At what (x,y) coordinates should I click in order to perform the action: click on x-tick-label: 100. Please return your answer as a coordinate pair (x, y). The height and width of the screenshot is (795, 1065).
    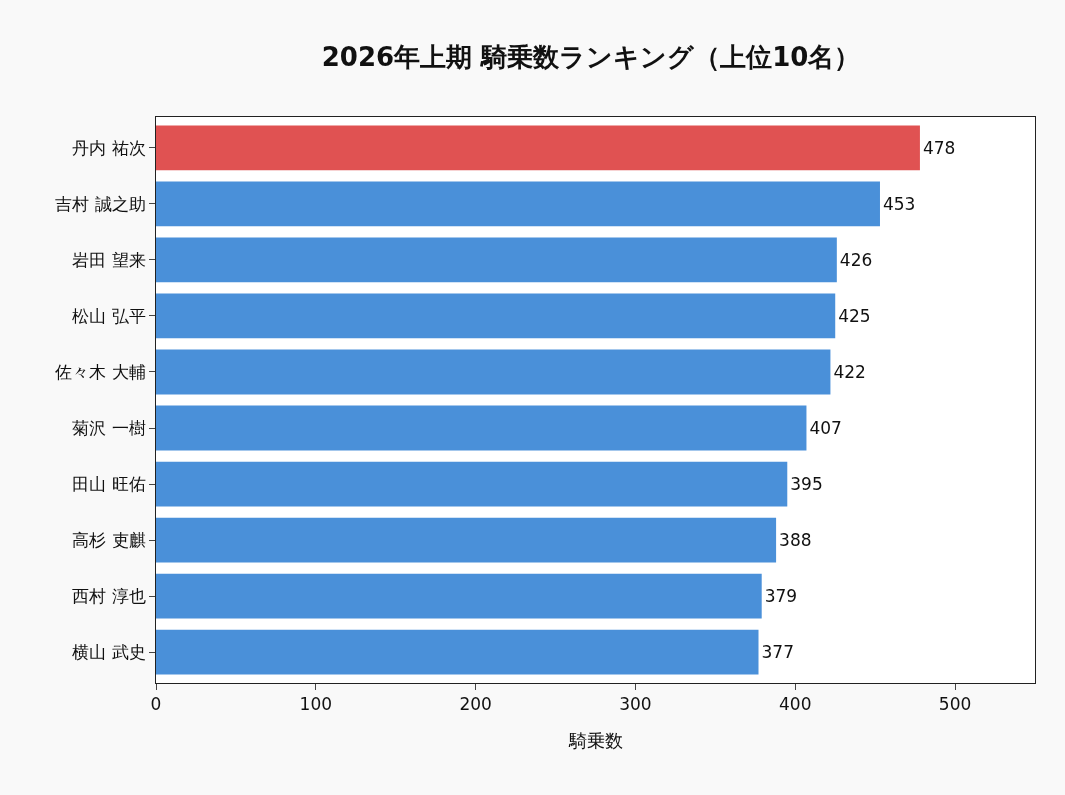
    Looking at the image, I should click on (316, 704).